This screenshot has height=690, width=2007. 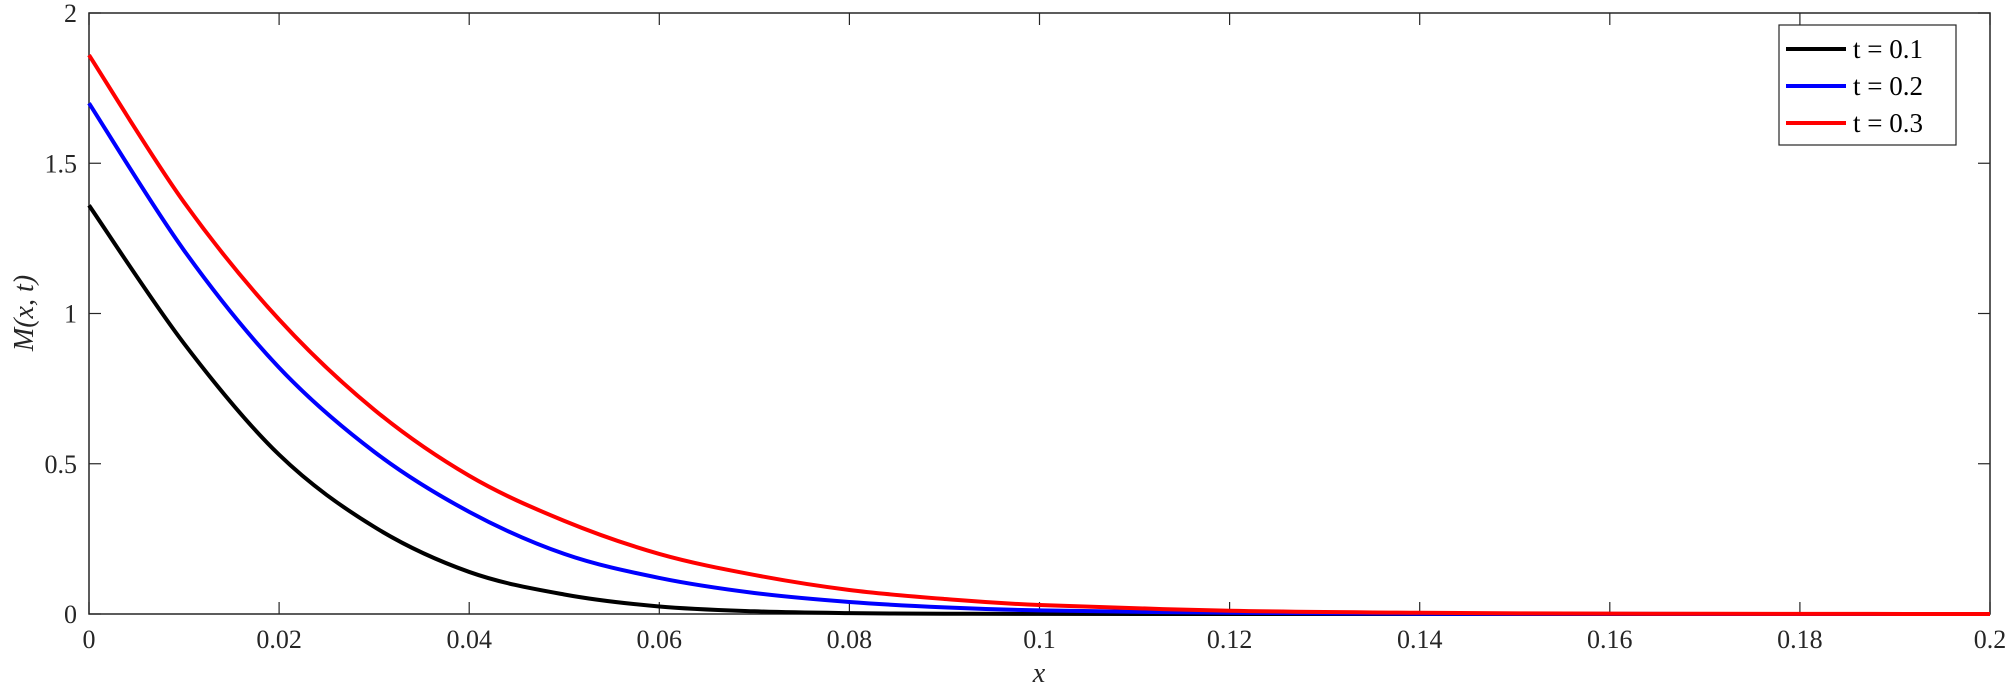 What do you see at coordinates (1420, 639) in the screenshot?
I see `x-tick-label: 0.14` at bounding box center [1420, 639].